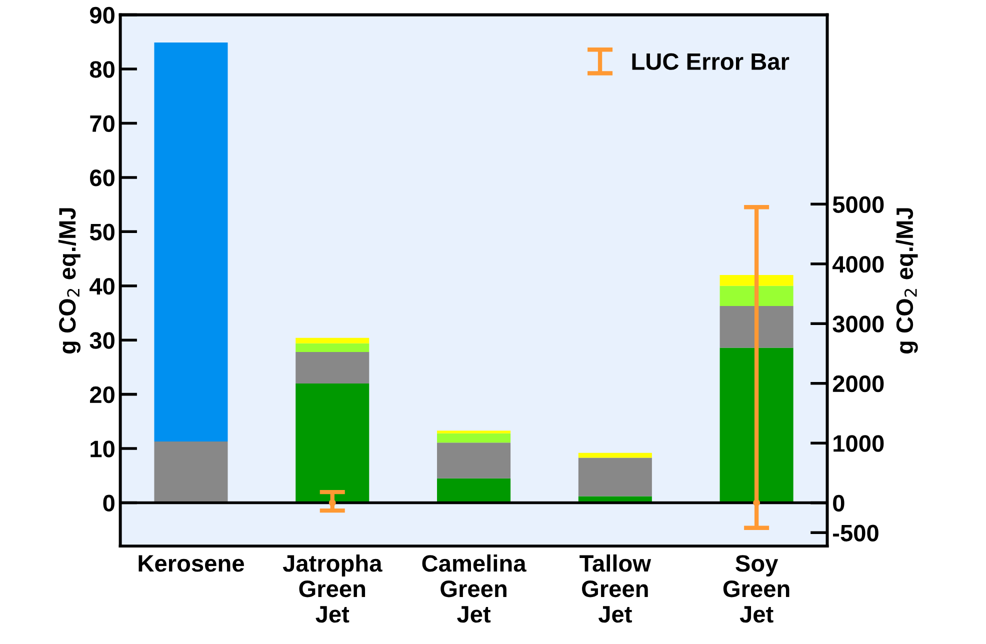 The height and width of the screenshot is (644, 986). I want to click on x-tick-label: Kerosene, so click(191, 563).